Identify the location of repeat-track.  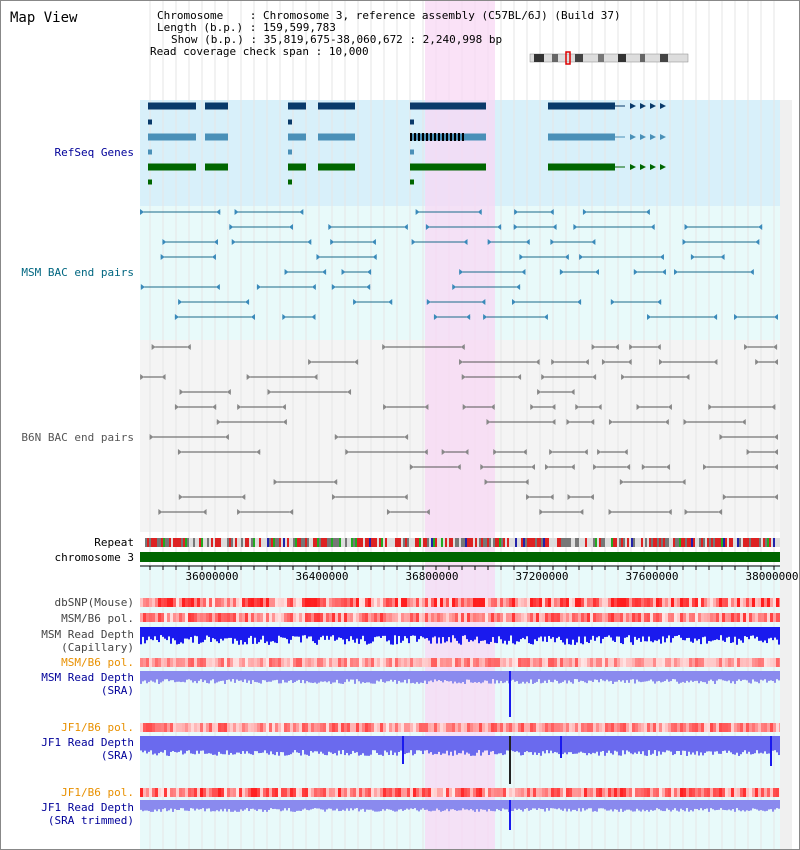
(462, 542).